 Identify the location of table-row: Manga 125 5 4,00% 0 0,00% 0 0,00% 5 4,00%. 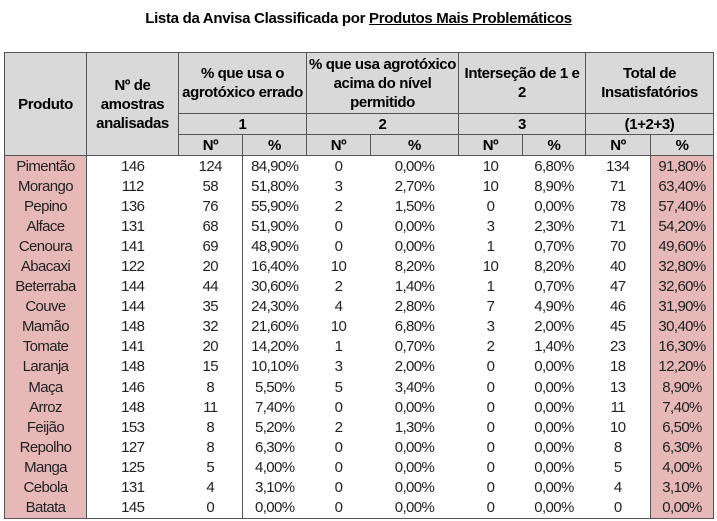
(359, 467).